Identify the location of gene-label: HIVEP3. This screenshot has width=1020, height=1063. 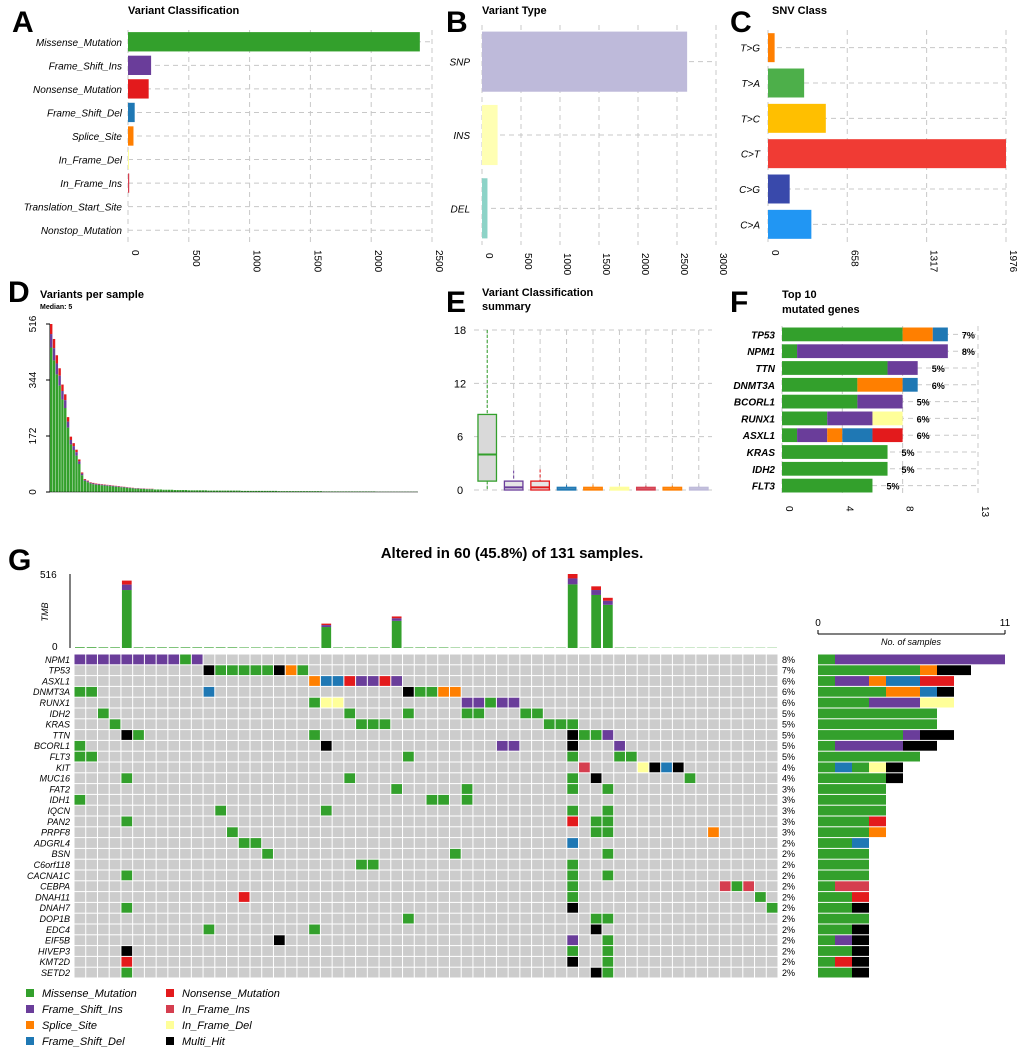
(54, 951).